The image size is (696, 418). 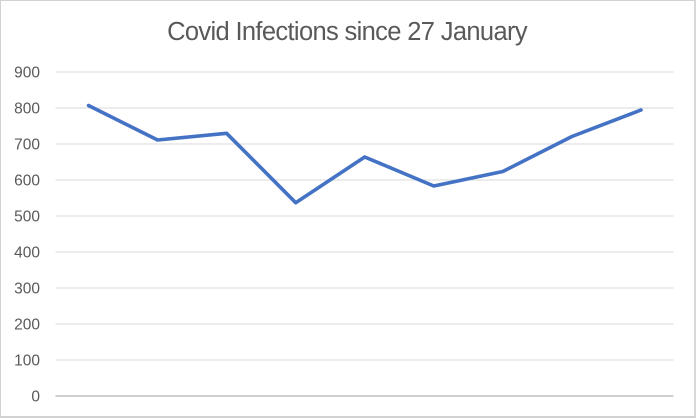 What do you see at coordinates (27, 217) in the screenshot?
I see `svg-text: 500` at bounding box center [27, 217].